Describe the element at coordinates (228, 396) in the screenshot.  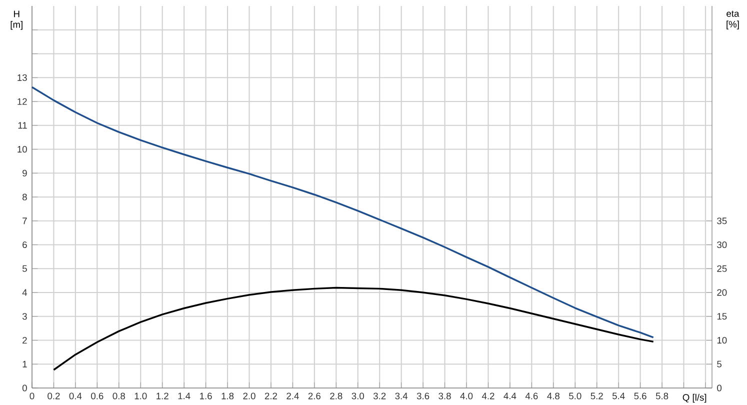
I see `x-tick-label: 1.8` at that location.